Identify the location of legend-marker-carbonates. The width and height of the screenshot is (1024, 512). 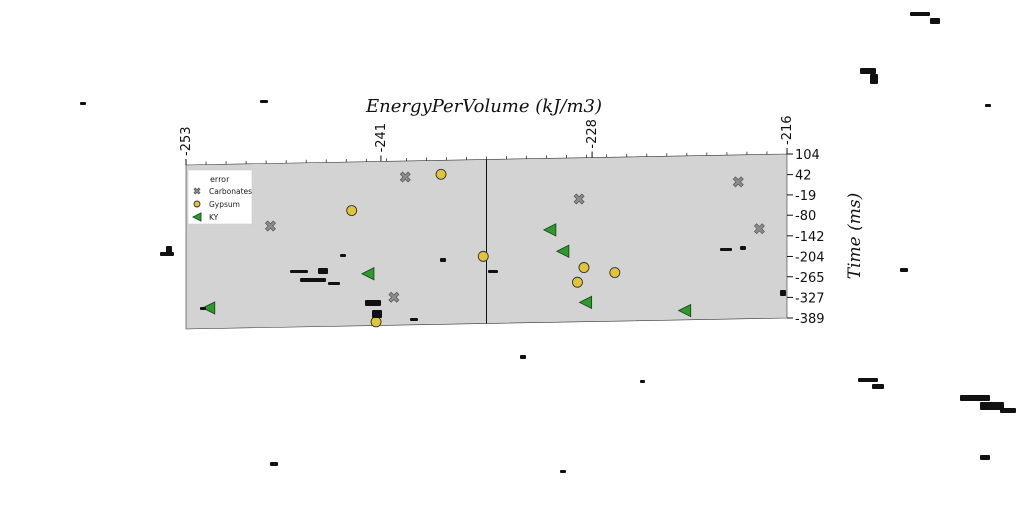
(197, 191).